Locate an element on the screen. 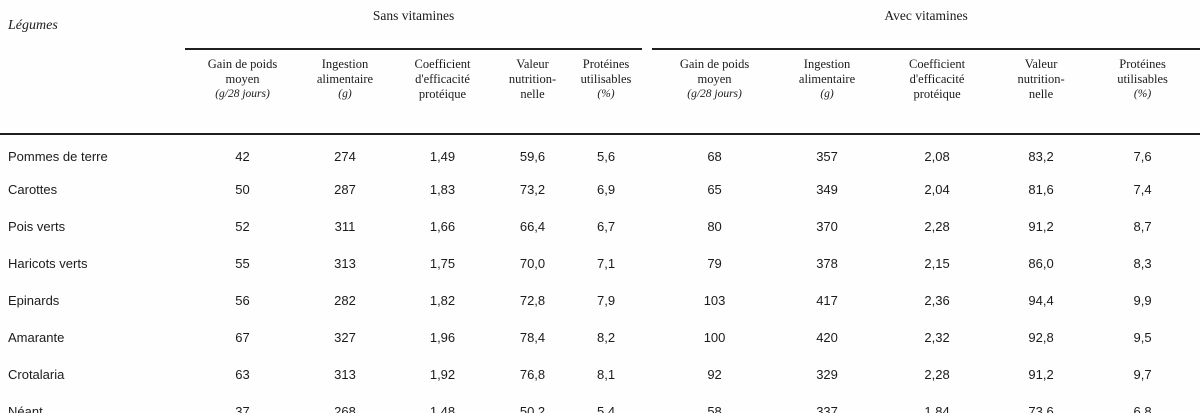 The width and height of the screenshot is (1200, 413). cell: 417 is located at coordinates (827, 300).